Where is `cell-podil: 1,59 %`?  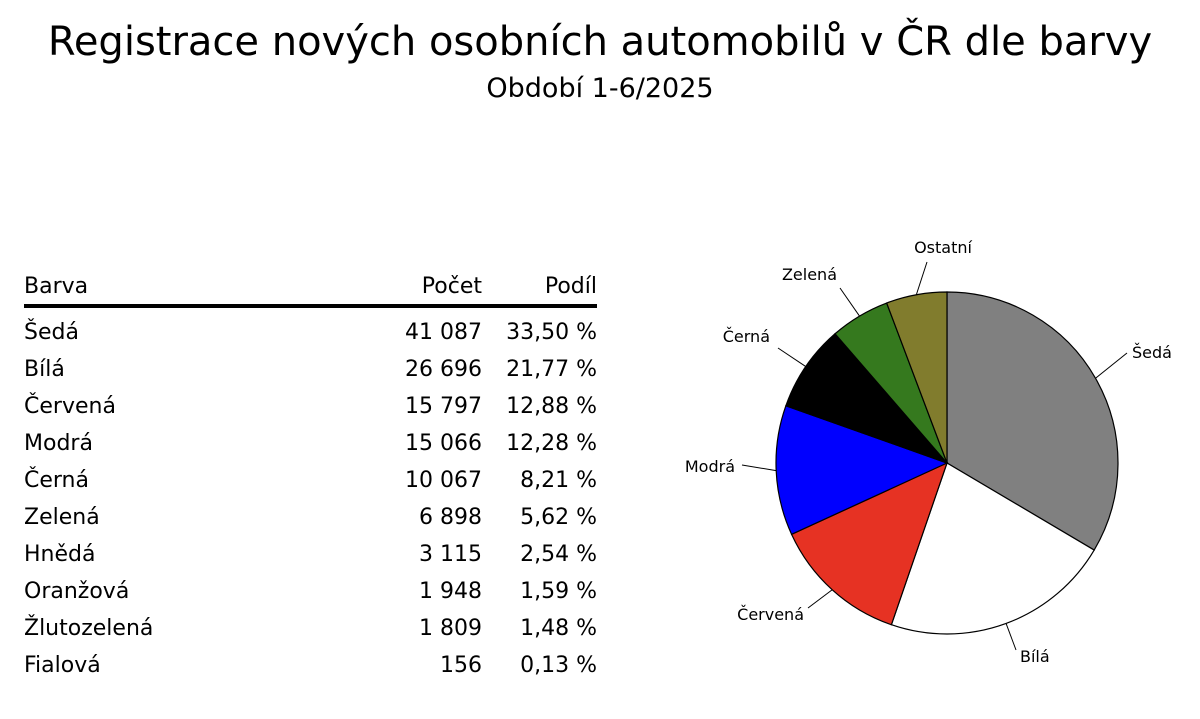 cell-podil: 1,59 % is located at coordinates (558, 591).